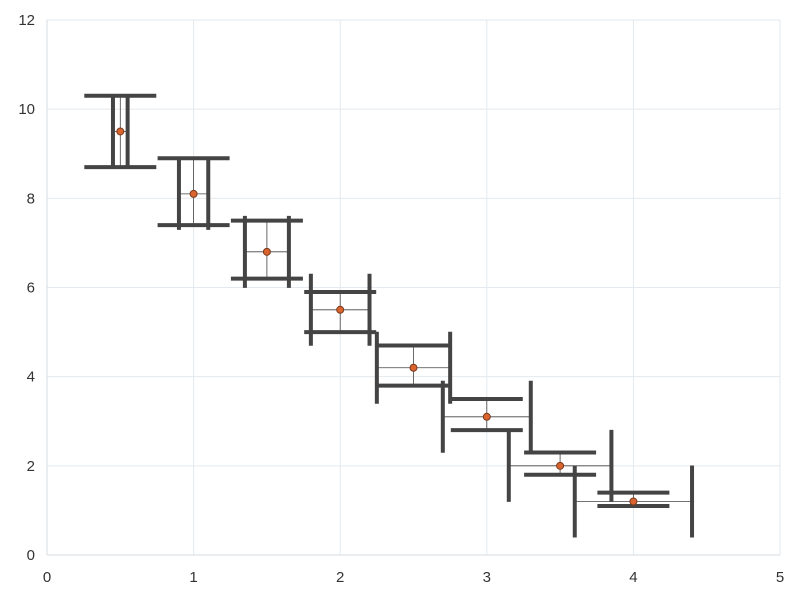 The width and height of the screenshot is (800, 605). I want to click on y-tick-label: 10, so click(26, 109).